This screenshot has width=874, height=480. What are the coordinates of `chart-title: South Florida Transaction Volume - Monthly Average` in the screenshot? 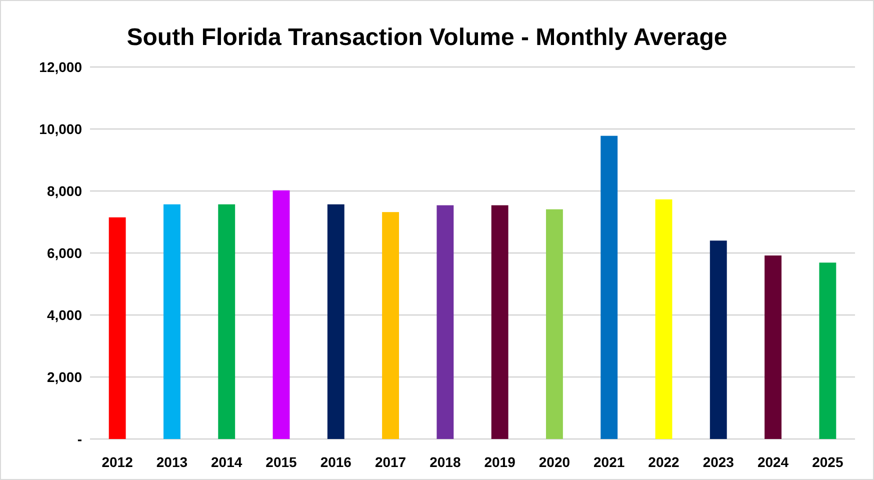 It's located at (427, 37).